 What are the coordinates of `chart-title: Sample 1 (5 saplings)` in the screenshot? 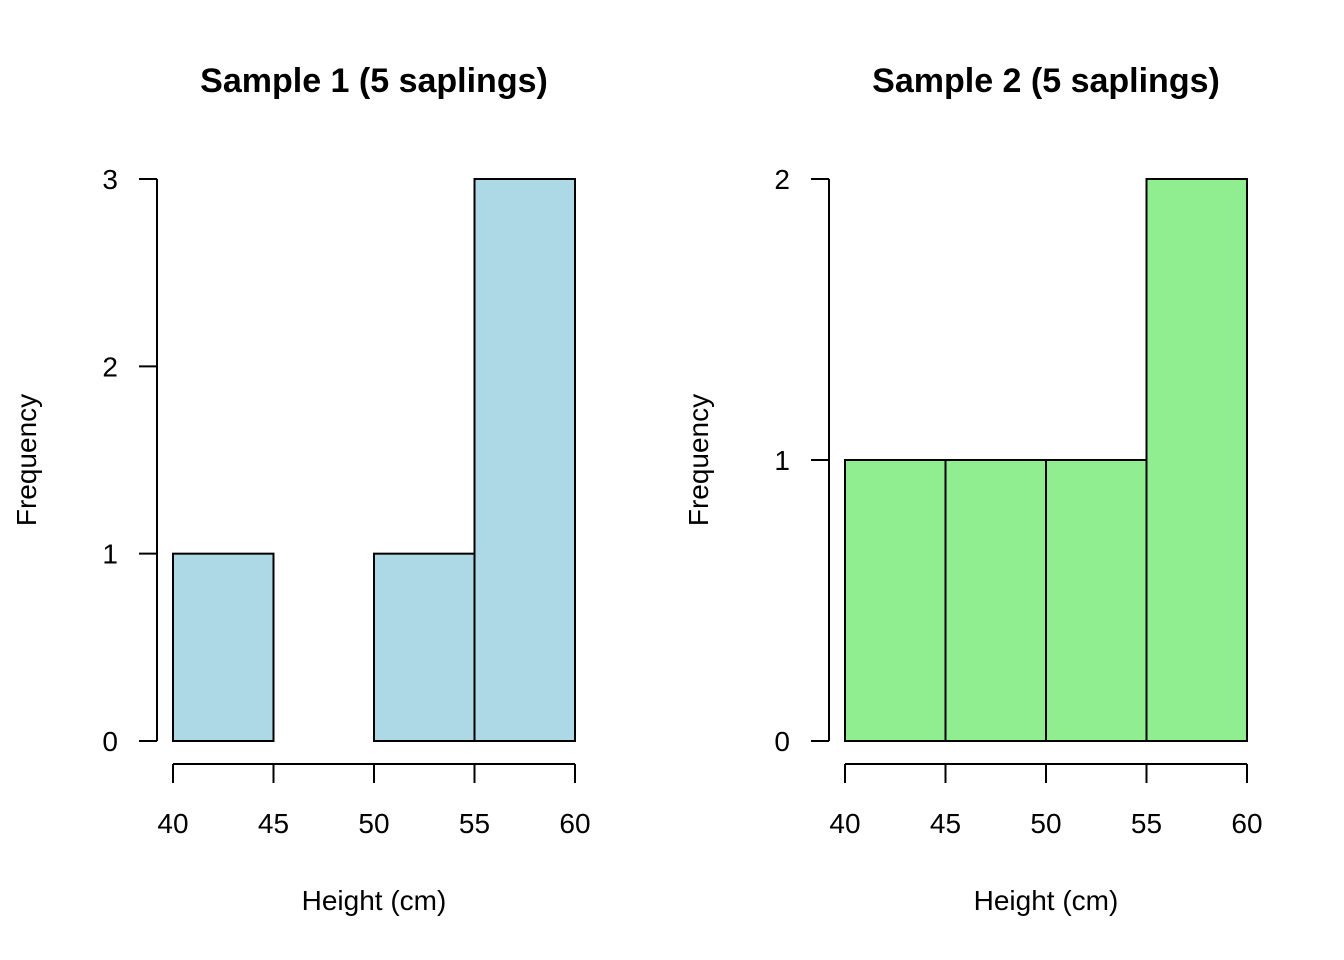 It's located at (374, 81).